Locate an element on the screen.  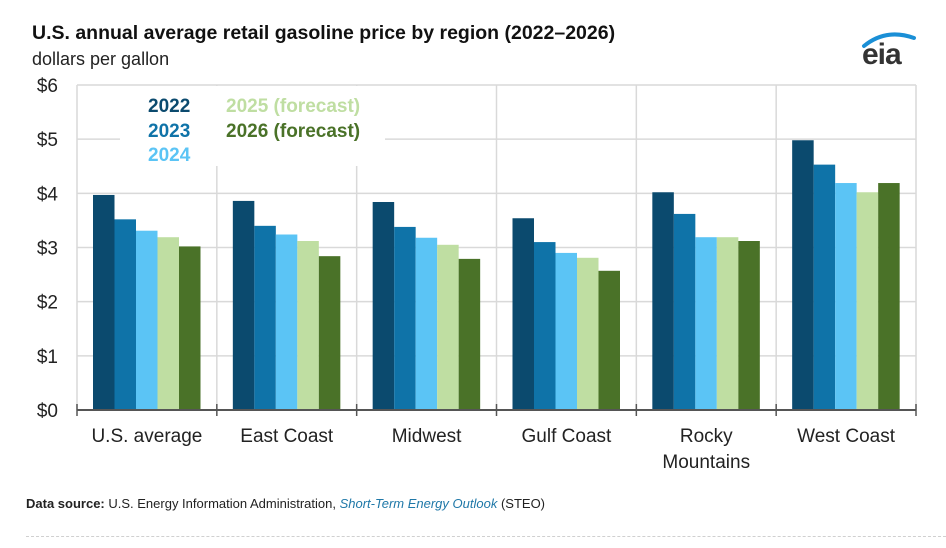
x-category-label: West Coast is located at coordinates (846, 436).